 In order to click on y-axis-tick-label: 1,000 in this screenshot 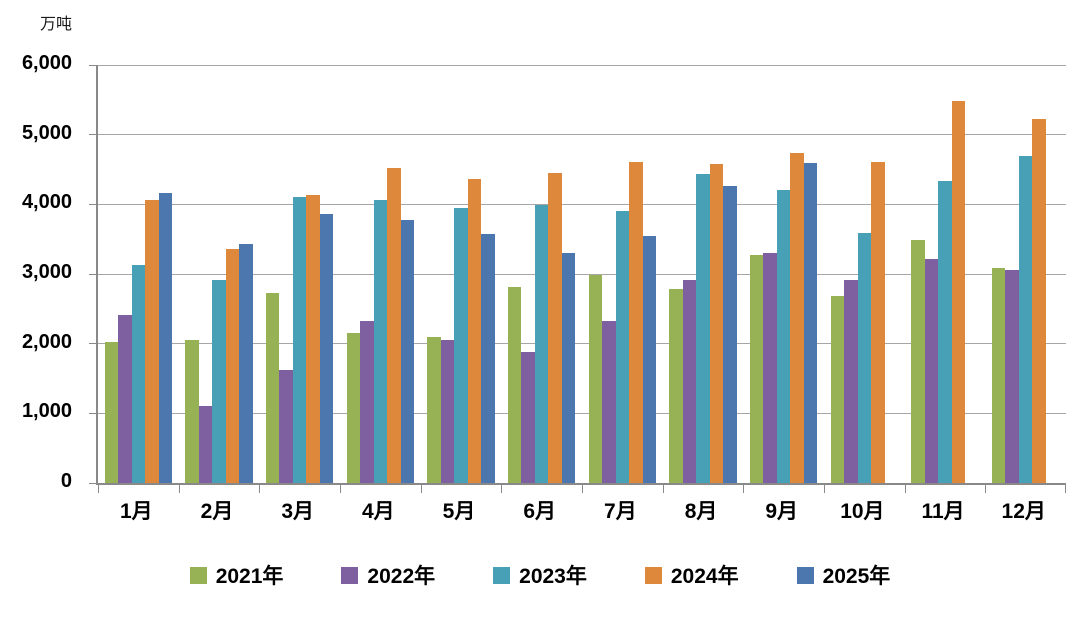, I will do `click(46, 411)`.